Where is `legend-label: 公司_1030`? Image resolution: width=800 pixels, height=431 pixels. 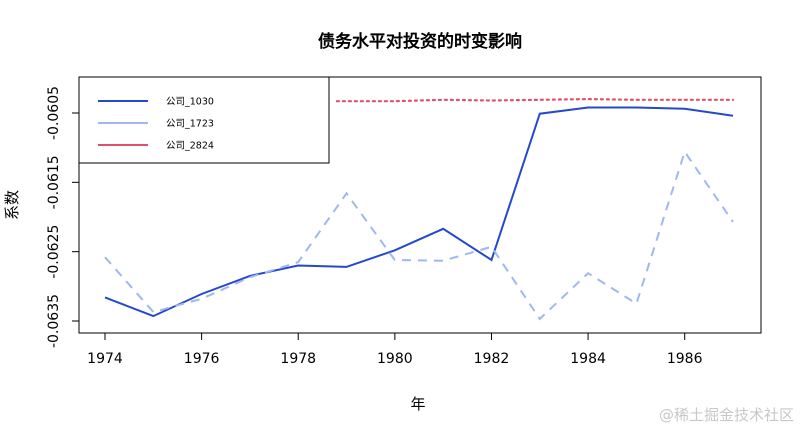
legend-label: 公司_1030 is located at coordinates (190, 102).